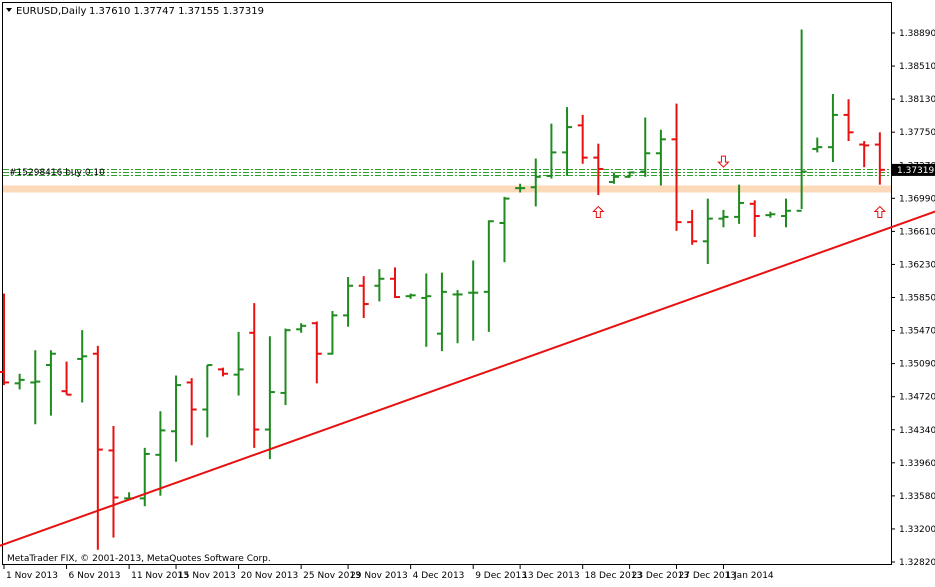 This screenshot has width=935, height=587. Describe the element at coordinates (917, 133) in the screenshot. I see `y-tick-label: 1.37750` at that location.